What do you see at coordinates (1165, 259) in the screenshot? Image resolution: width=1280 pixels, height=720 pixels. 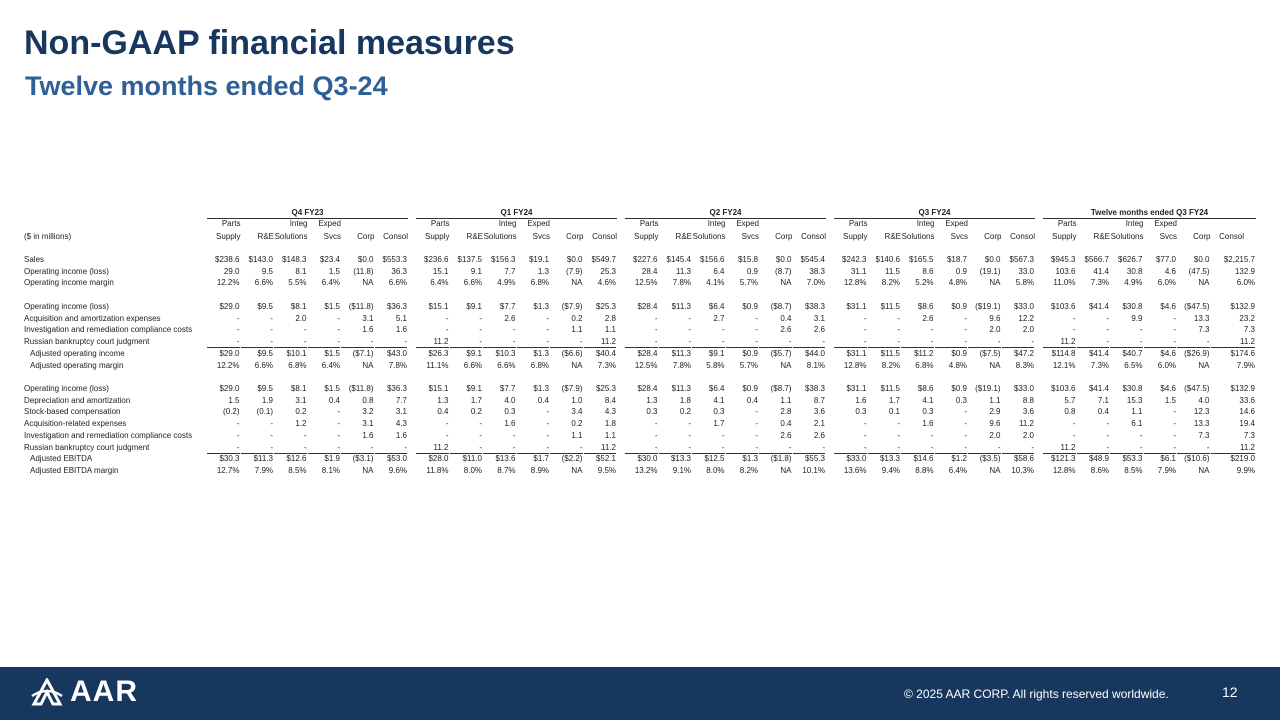 I see `cell: $77.0` at bounding box center [1165, 259].